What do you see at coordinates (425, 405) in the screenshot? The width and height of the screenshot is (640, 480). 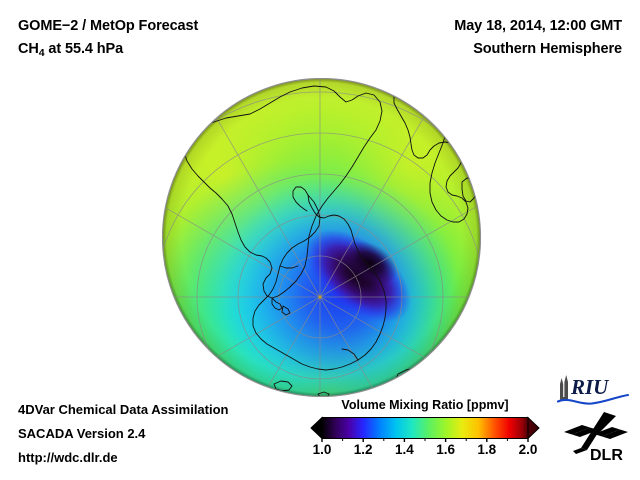 I see `colorbar-title: Volume Mixing Ratio [ppmv]` at bounding box center [425, 405].